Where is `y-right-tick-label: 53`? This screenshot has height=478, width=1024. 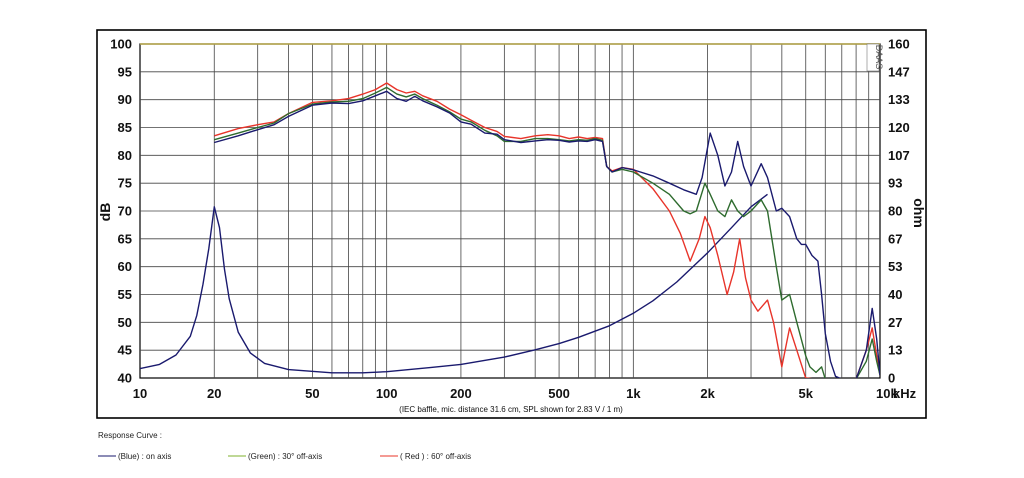 y-right-tick-label: 53 is located at coordinates (895, 266).